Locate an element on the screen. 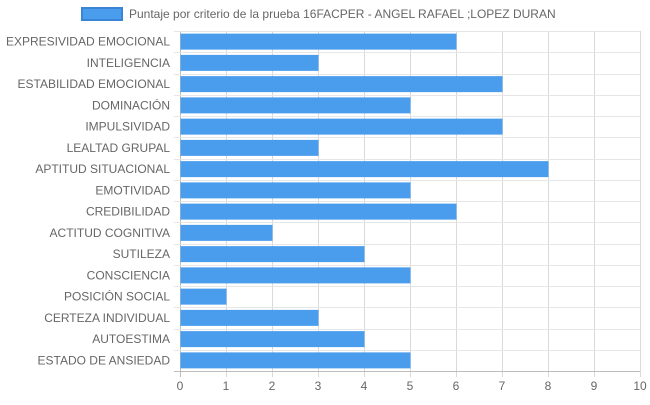  category-label: EMOTIVIDAD is located at coordinates (132, 190).